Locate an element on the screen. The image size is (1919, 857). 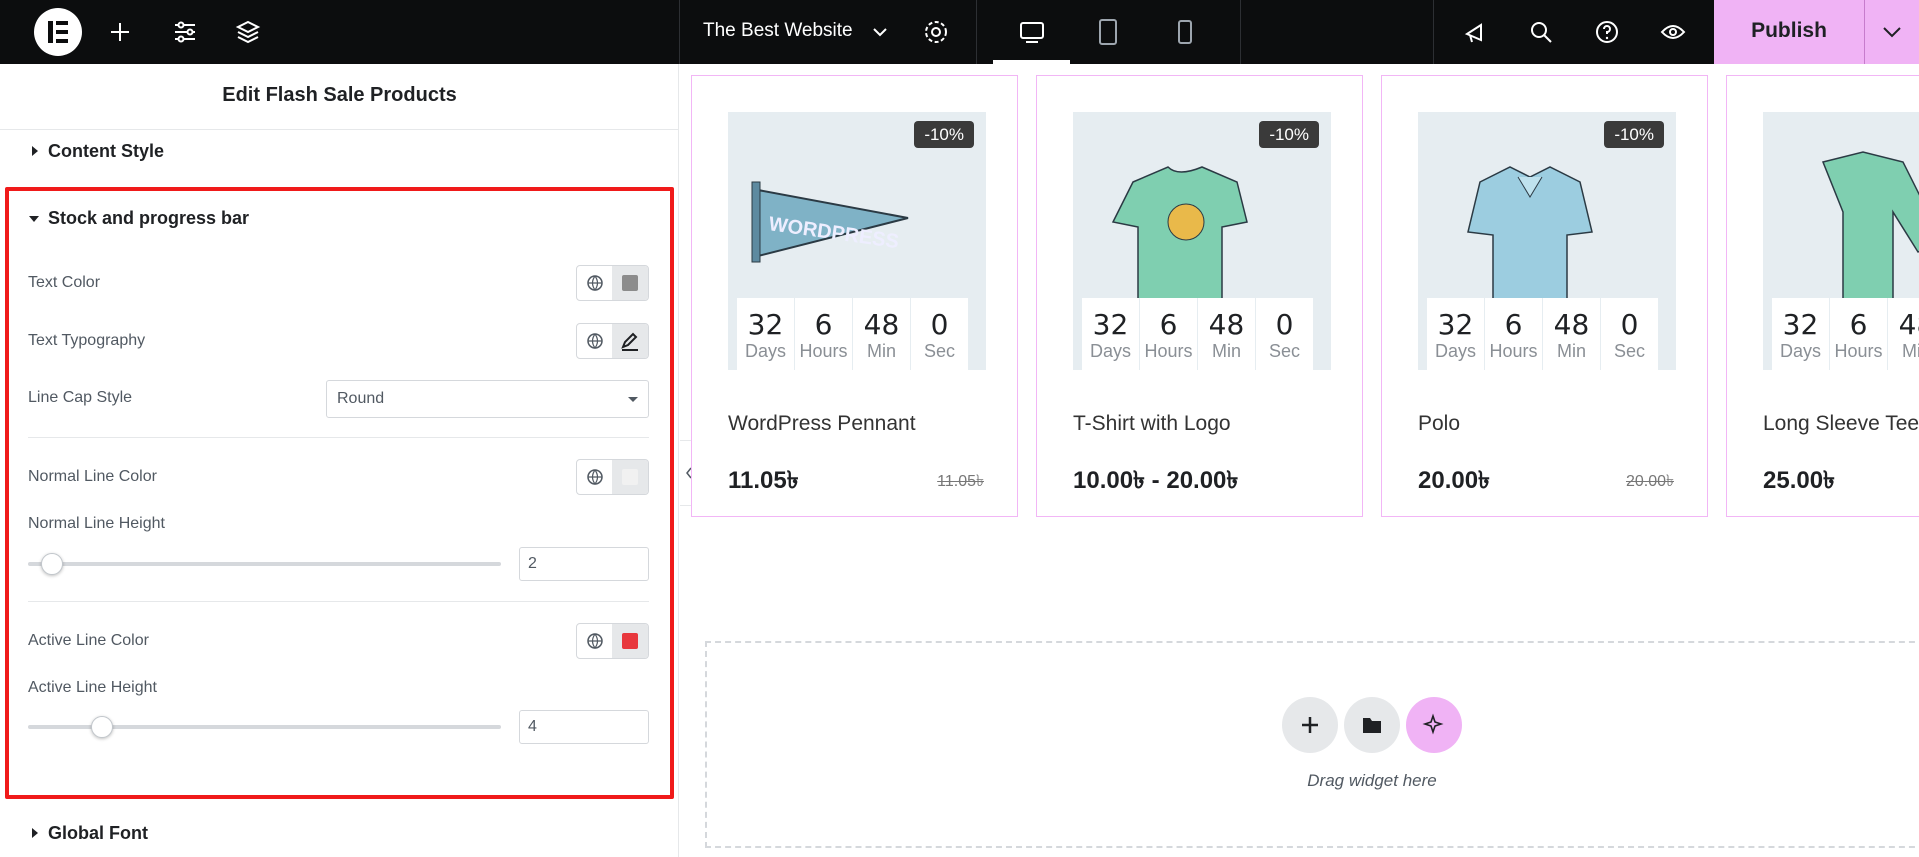
section-header: Content Style is located at coordinates (106, 151).